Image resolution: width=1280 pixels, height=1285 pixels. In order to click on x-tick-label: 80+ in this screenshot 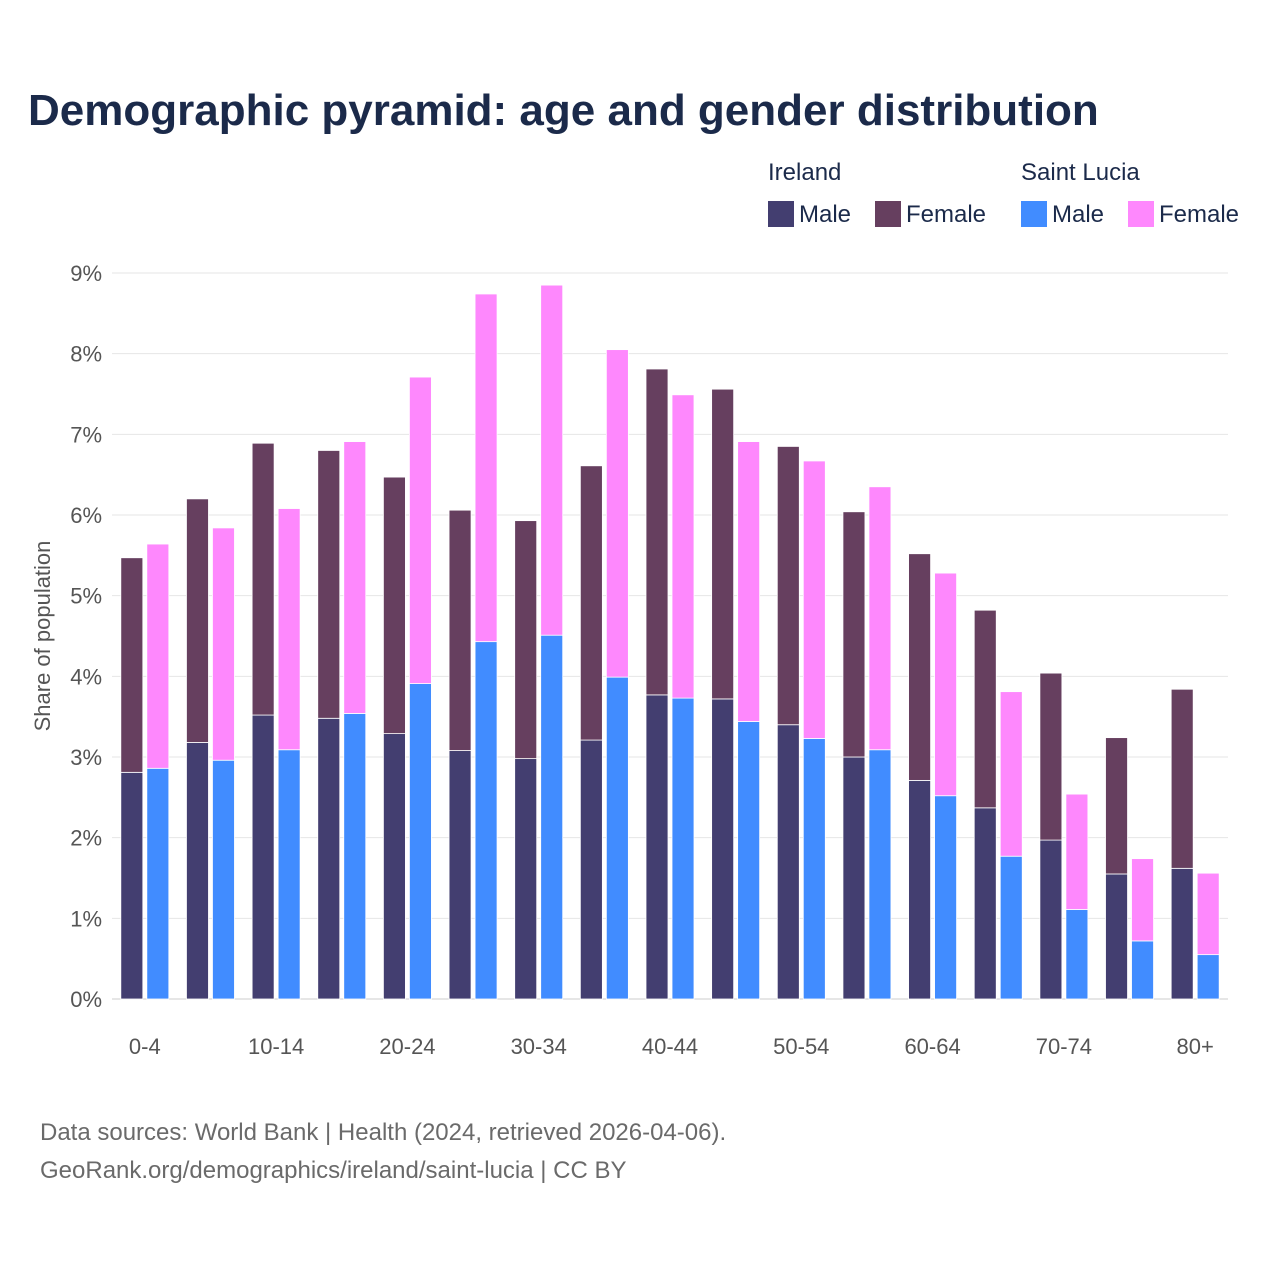, I will do `click(1195, 1046)`.